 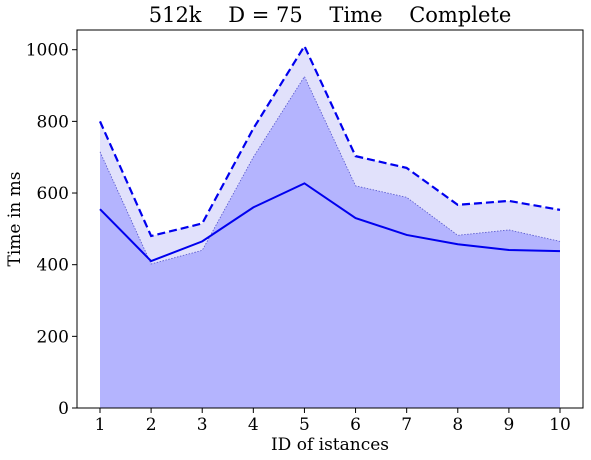 I want to click on y-axis: 0 200 400 600 800 1000, so click(x=51, y=230).